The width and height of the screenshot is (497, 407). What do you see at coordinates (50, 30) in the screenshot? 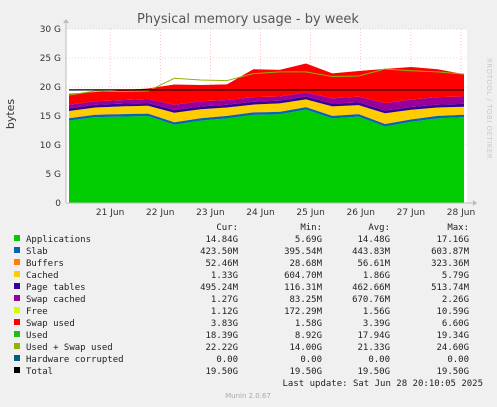
I see `y-tick-label: 30 G` at bounding box center [50, 30].